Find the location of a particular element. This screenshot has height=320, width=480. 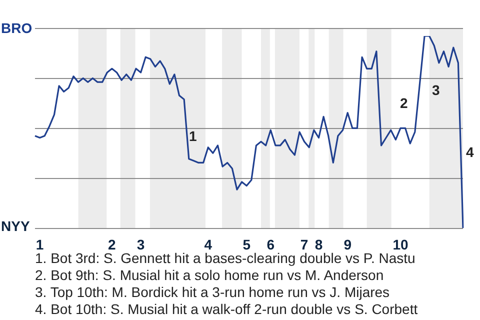

text: 3. Top 10th: M. Bordick hit a 3-run home run vs J. Mijares is located at coordinates (213, 292).